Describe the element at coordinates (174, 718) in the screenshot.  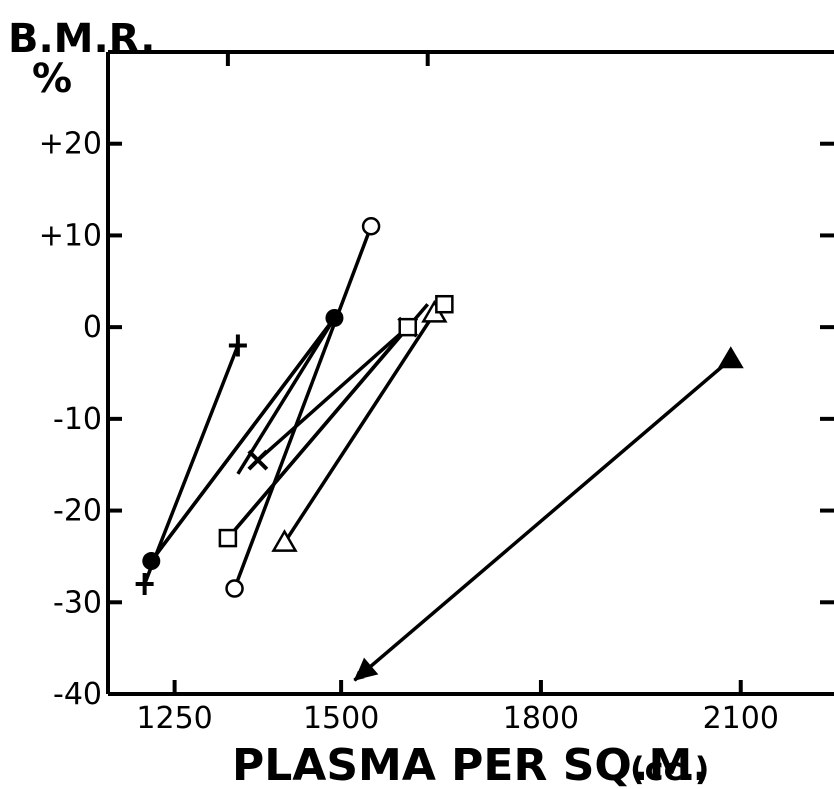
I see `x-tick-label-0: 1250` at that location.